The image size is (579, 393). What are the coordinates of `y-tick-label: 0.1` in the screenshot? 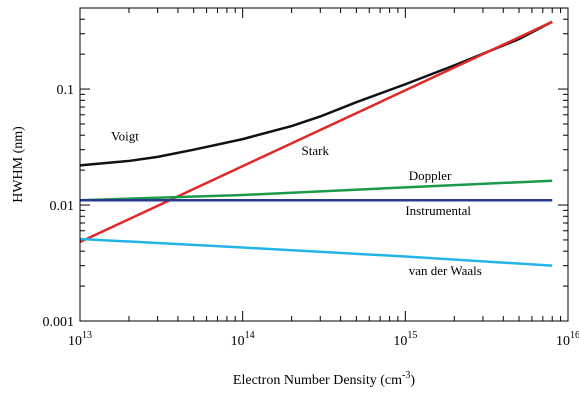 It's located at (66, 90).